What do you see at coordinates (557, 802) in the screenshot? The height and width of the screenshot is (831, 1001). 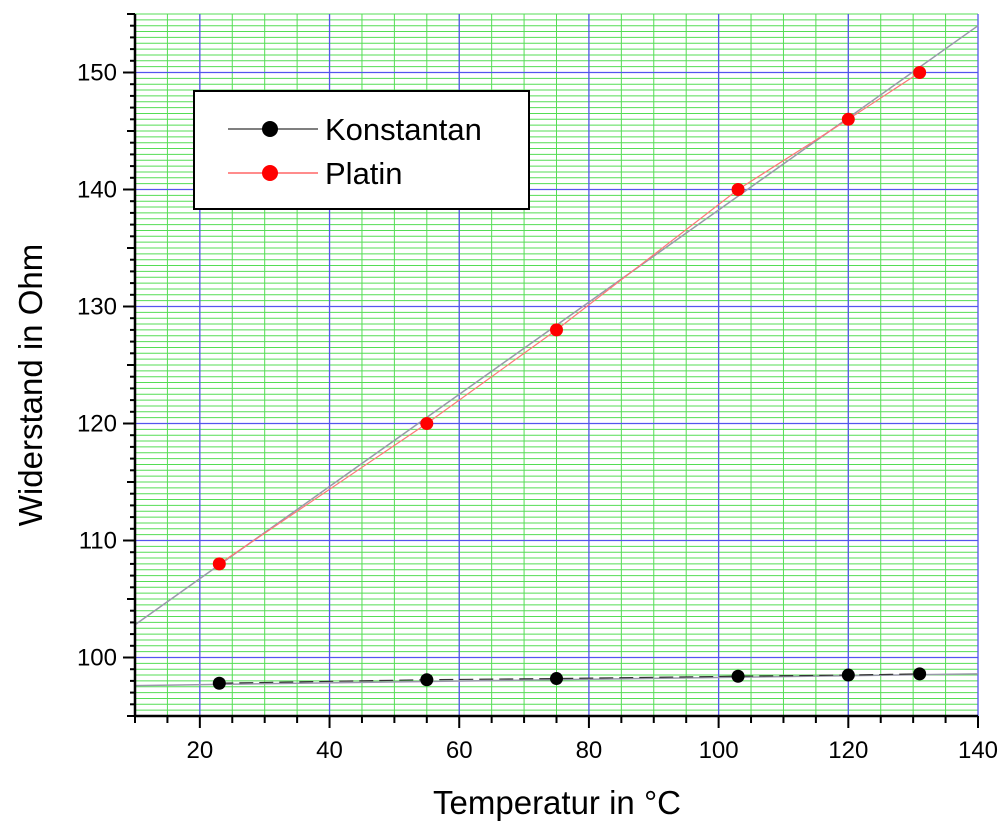 I see `x-axis-title: Temperatur in °C` at bounding box center [557, 802].